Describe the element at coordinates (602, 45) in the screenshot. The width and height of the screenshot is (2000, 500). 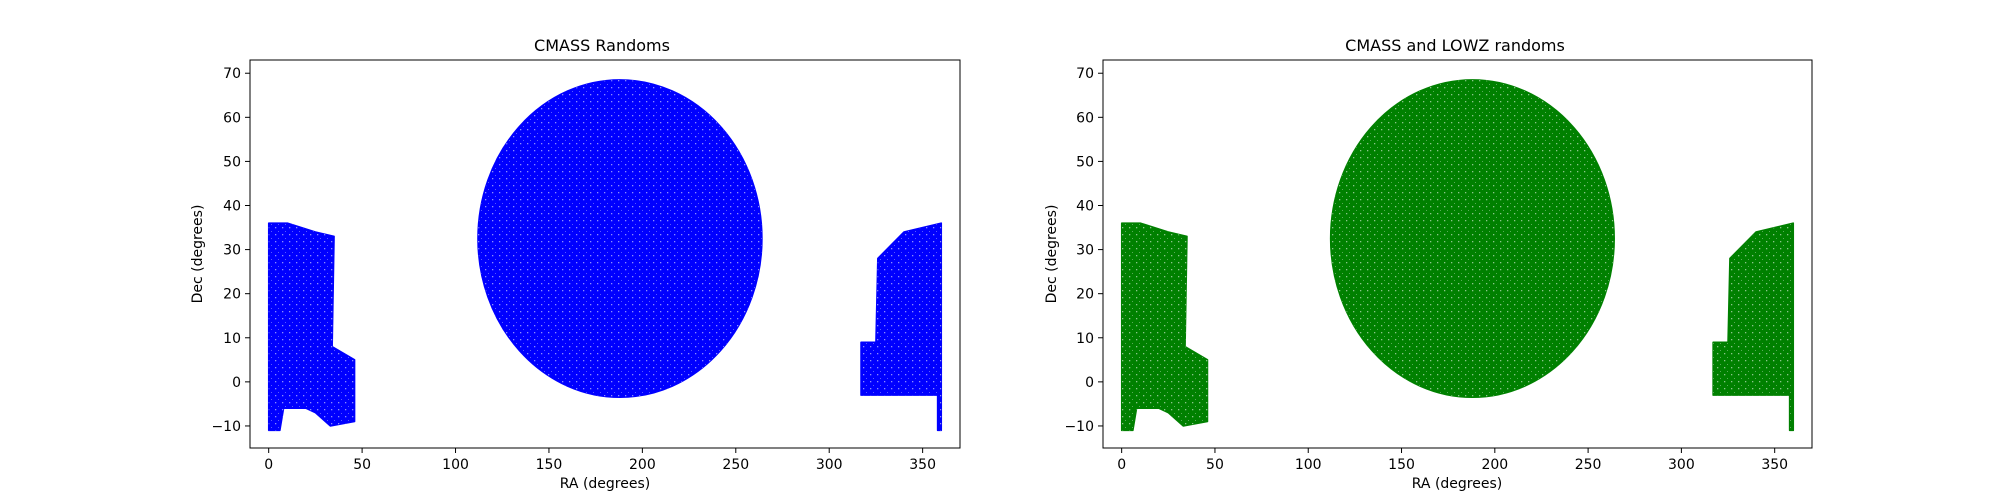
I see `chart-title: CMASS Randoms` at that location.